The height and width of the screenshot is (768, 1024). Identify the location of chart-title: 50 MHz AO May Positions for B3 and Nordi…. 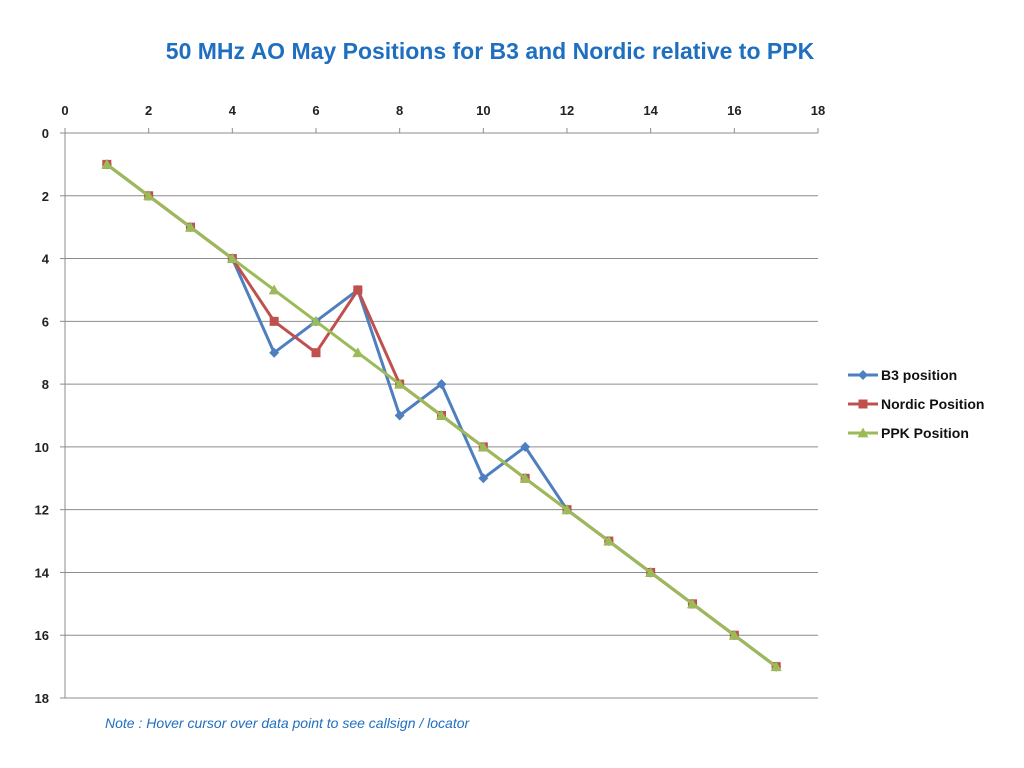
(490, 51).